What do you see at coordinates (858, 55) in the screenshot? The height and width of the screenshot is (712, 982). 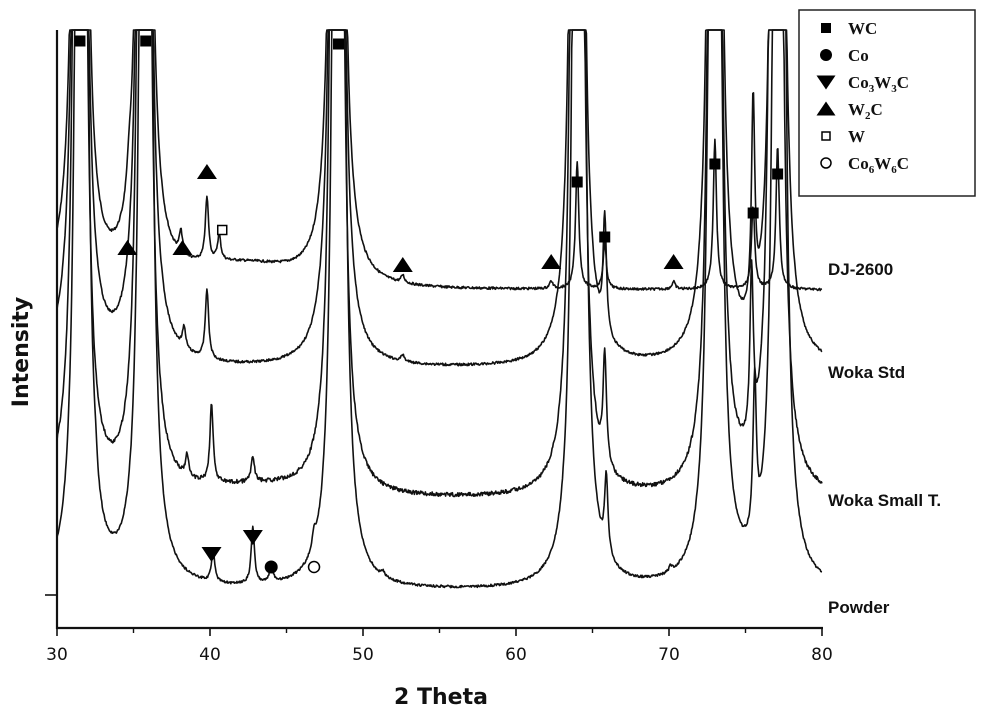 I see `legend-label: Co` at bounding box center [858, 55].